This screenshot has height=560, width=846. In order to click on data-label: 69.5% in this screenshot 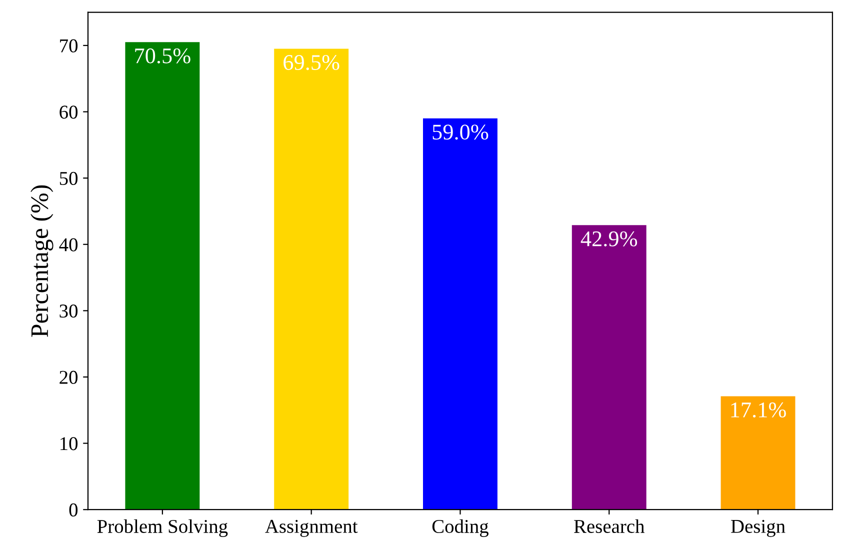, I will do `click(312, 62)`.